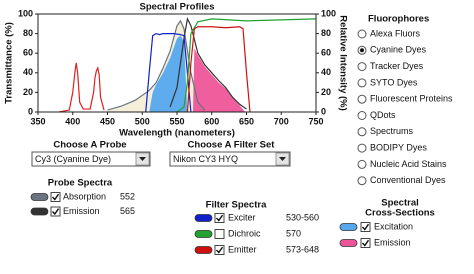  Describe the element at coordinates (28, 72) in the screenshot. I see `y-tick-label: 40` at that location.